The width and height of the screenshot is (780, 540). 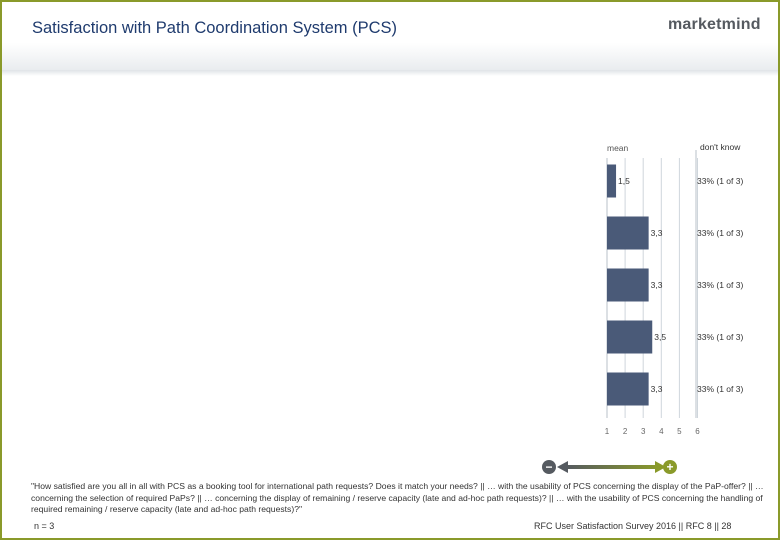 I want to click on plus-icon, so click(x=670, y=467).